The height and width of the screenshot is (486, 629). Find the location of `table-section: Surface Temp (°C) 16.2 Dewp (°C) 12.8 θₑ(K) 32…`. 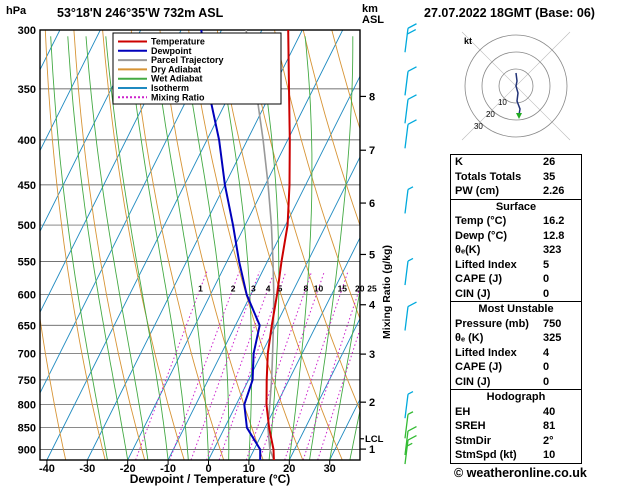

table-section: Surface Temp (°C) 16.2 Dewp (°C) 12.8 θₑ(K) 32… is located at coordinates (516, 250).